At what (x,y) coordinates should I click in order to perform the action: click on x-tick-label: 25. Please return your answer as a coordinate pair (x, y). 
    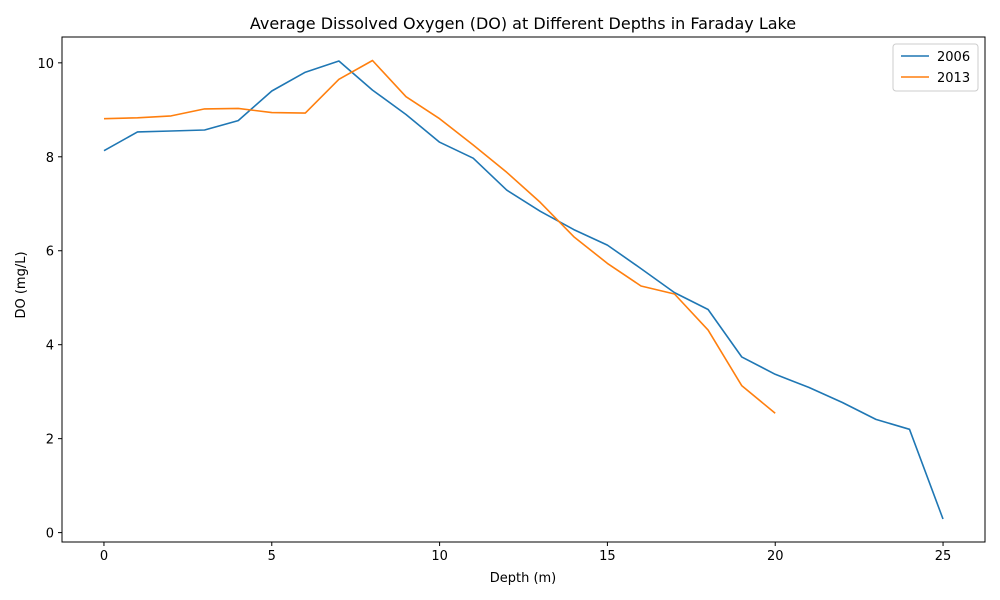
    Looking at the image, I should click on (943, 556).